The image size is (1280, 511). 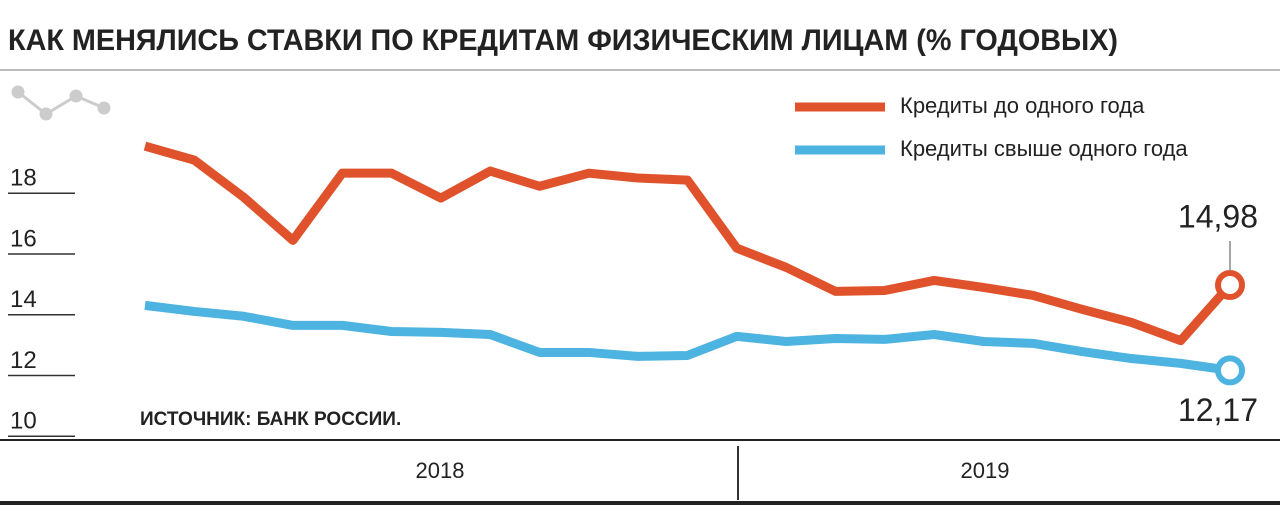 What do you see at coordinates (440, 470) in the screenshot?
I see `year-label: 2018` at bounding box center [440, 470].